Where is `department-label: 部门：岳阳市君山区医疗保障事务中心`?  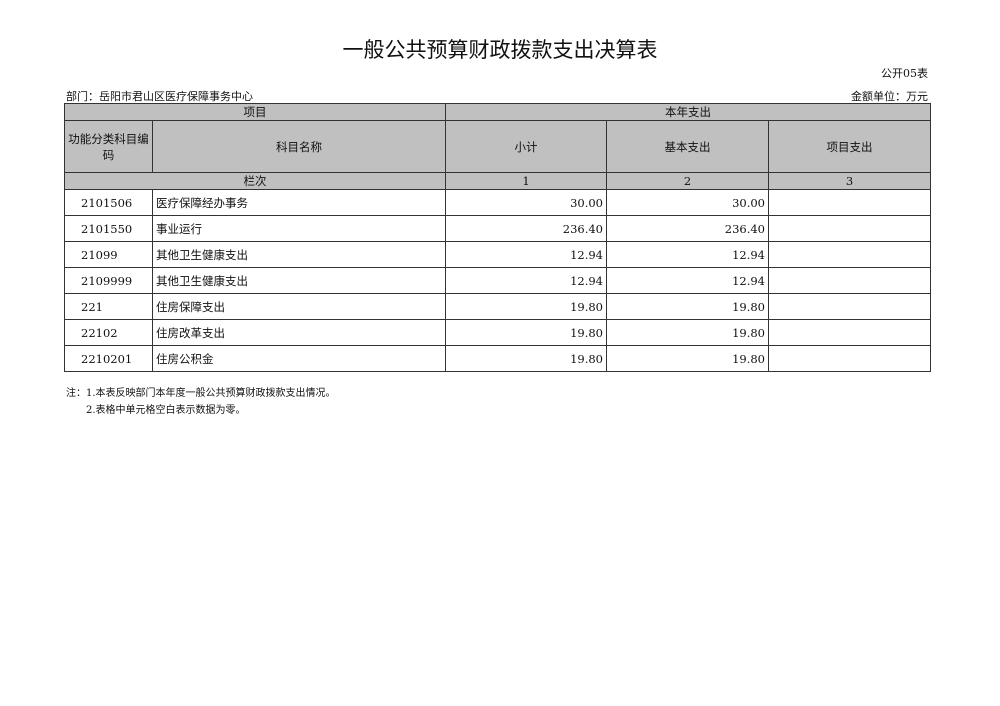 department-label: 部门：岳阳市君山区医疗保障事务中心 is located at coordinates (159, 96).